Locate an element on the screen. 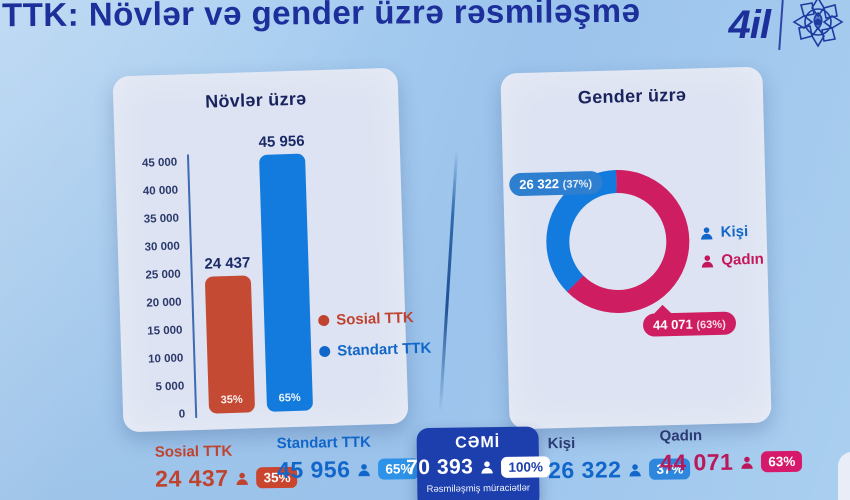 Image resolution: width=850 pixels, height=500 pixels. stat-value: 24 437 is located at coordinates (191, 478).